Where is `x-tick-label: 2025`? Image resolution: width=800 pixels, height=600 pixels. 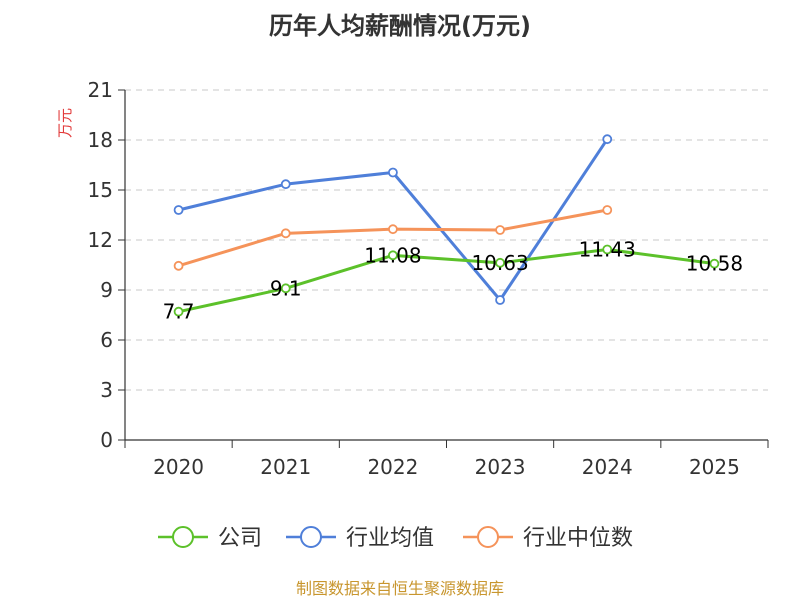 x-tick-label: 2025 is located at coordinates (714, 467).